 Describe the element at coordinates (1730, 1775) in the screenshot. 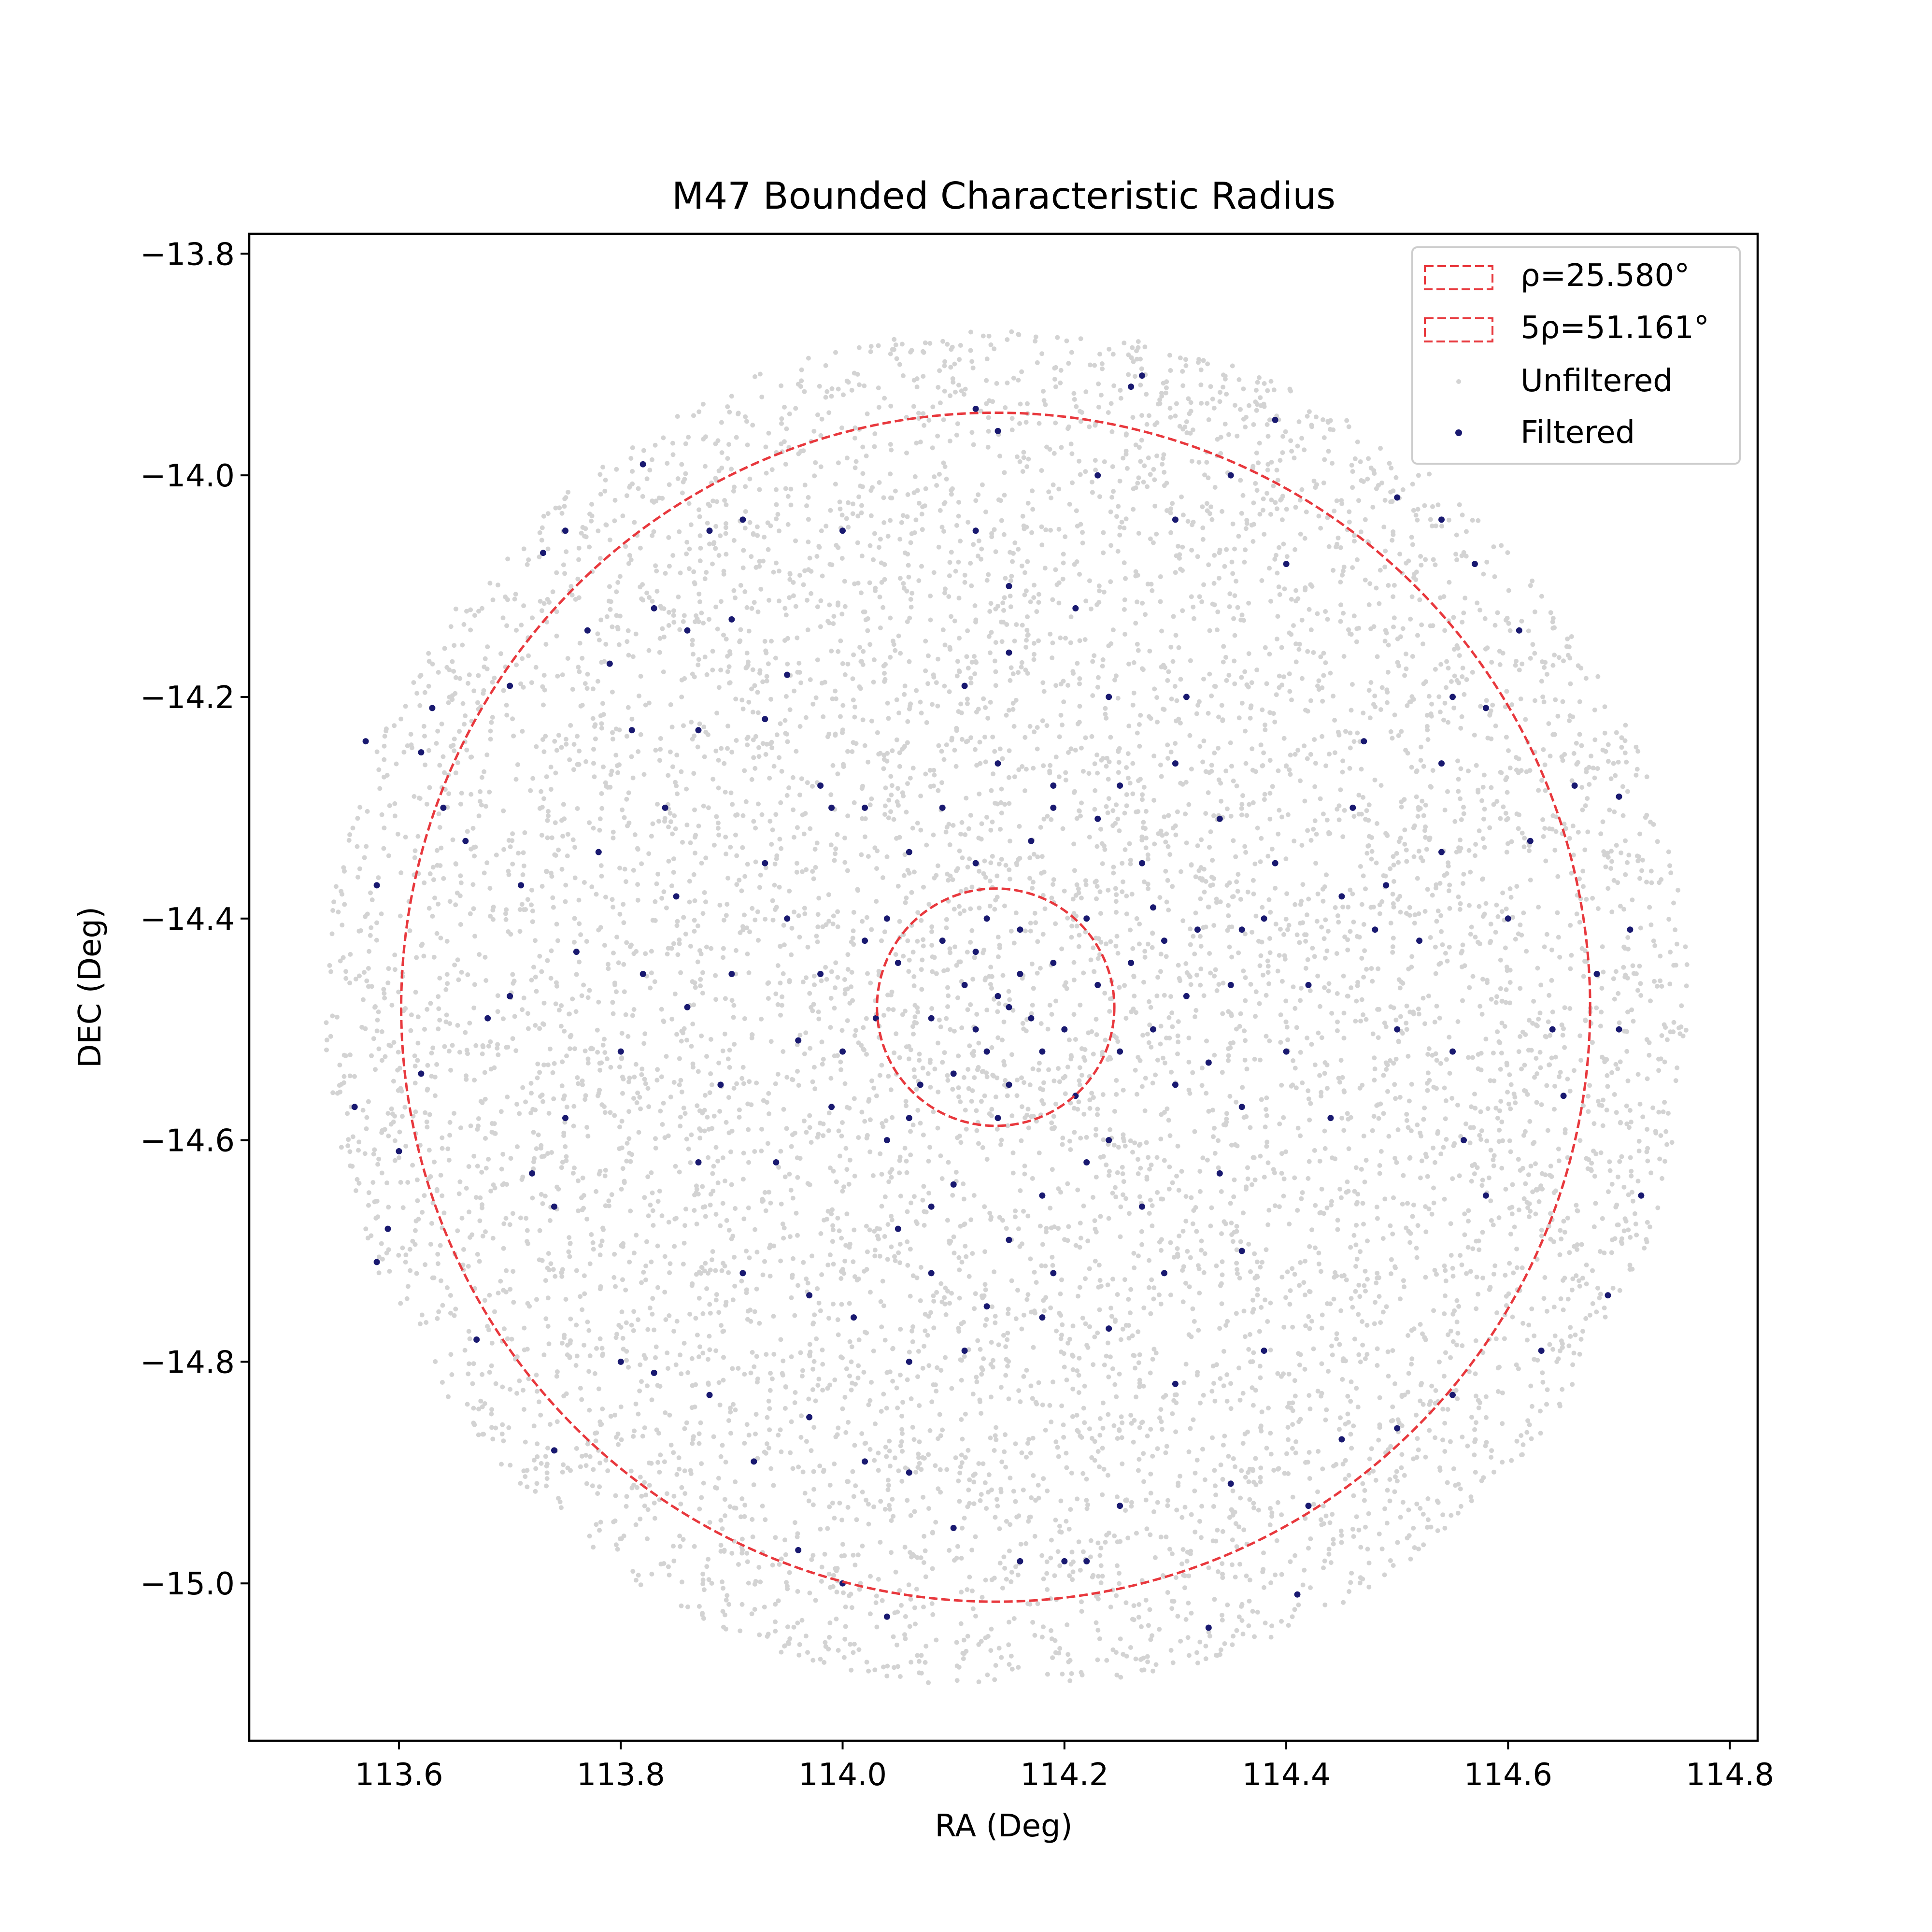

I see `x-tick-label: 114.8` at that location.